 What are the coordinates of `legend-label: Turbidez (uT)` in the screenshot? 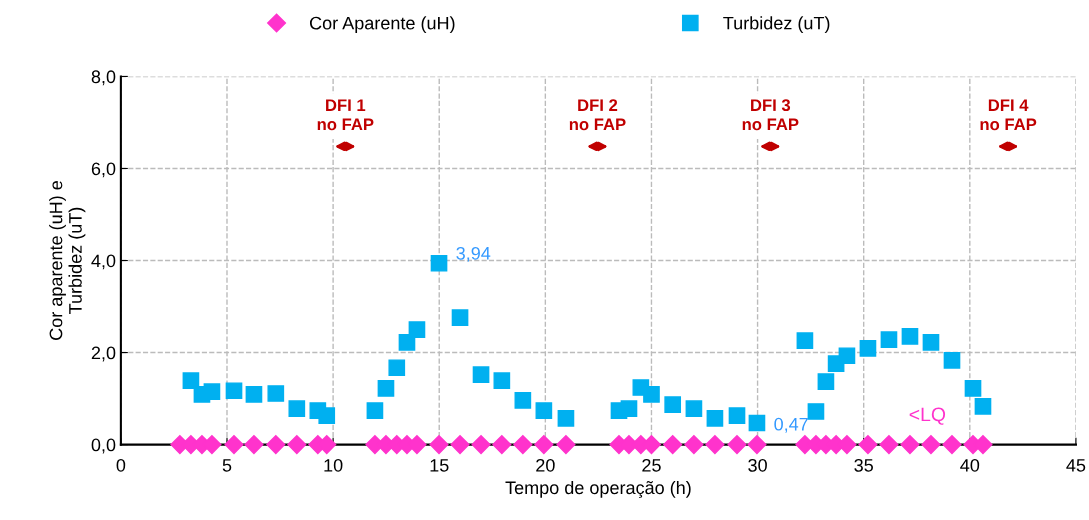 It's located at (776, 25).